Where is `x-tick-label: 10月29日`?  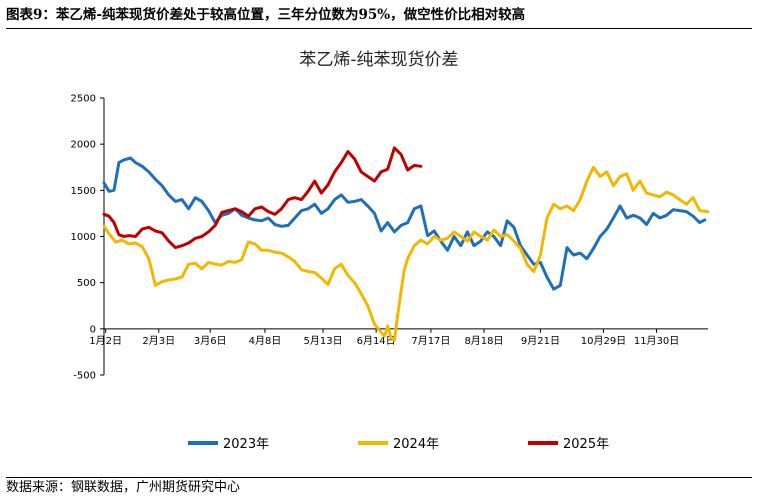
x-tick-label: 10月29日 is located at coordinates (603, 341).